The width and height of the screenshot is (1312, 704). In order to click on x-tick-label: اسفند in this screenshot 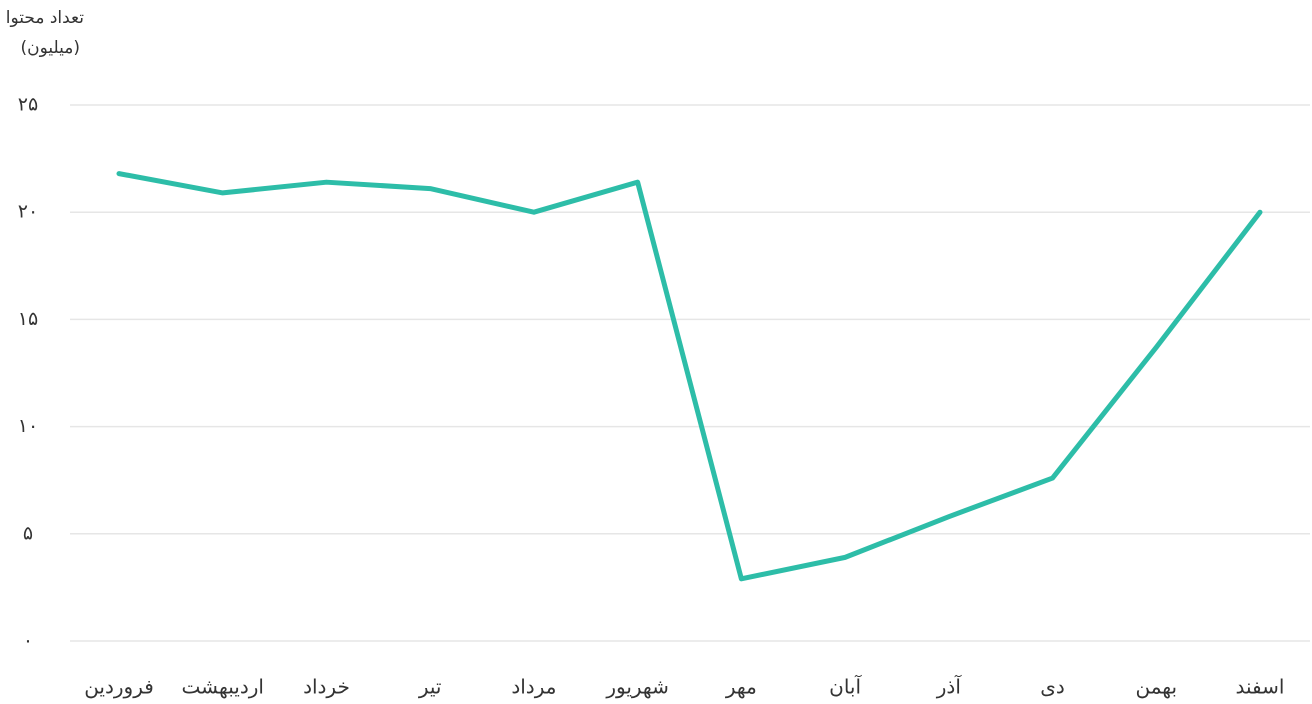, I will do `click(1260, 687)`.